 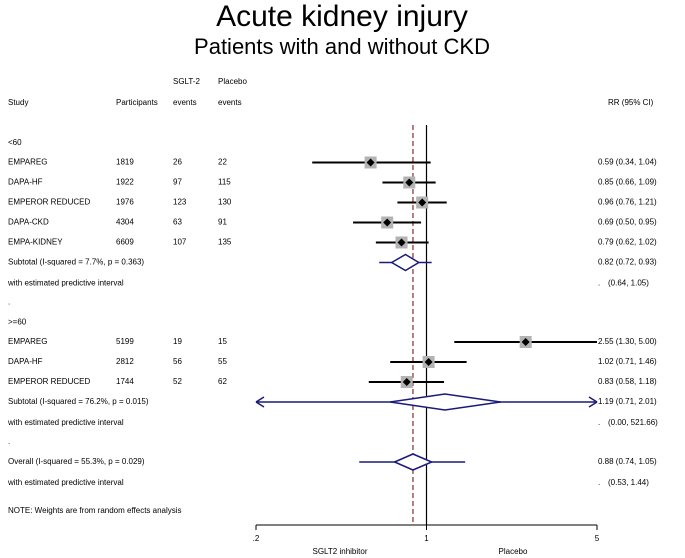 I want to click on participants: 1819, so click(x=125, y=162).